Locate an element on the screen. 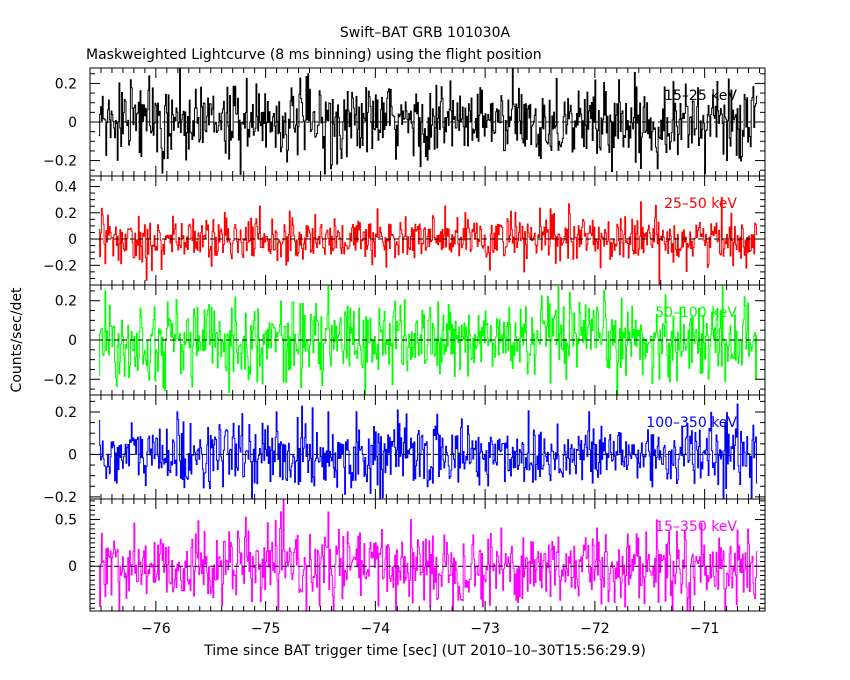 This screenshot has height=680, width=850. band-label-5: 15–350 keV is located at coordinates (696, 527).